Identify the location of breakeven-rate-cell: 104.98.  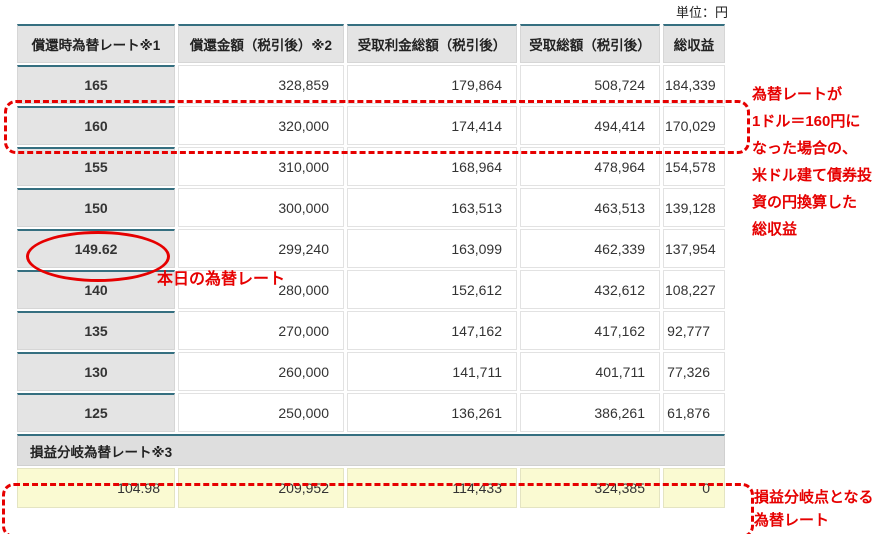
(96, 488).